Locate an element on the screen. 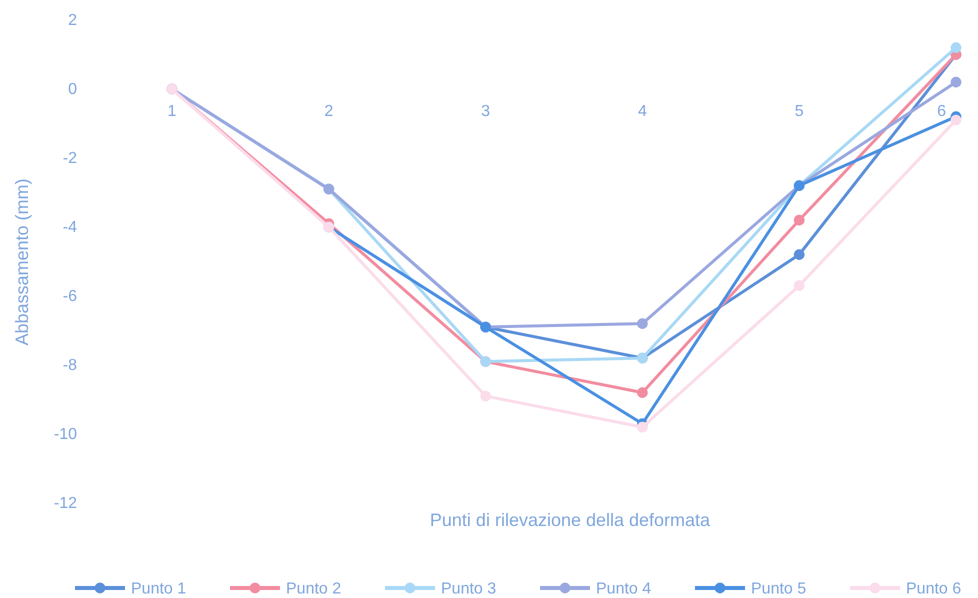 This screenshot has width=978, height=598. y-tick-label: -8 is located at coordinates (70, 365).